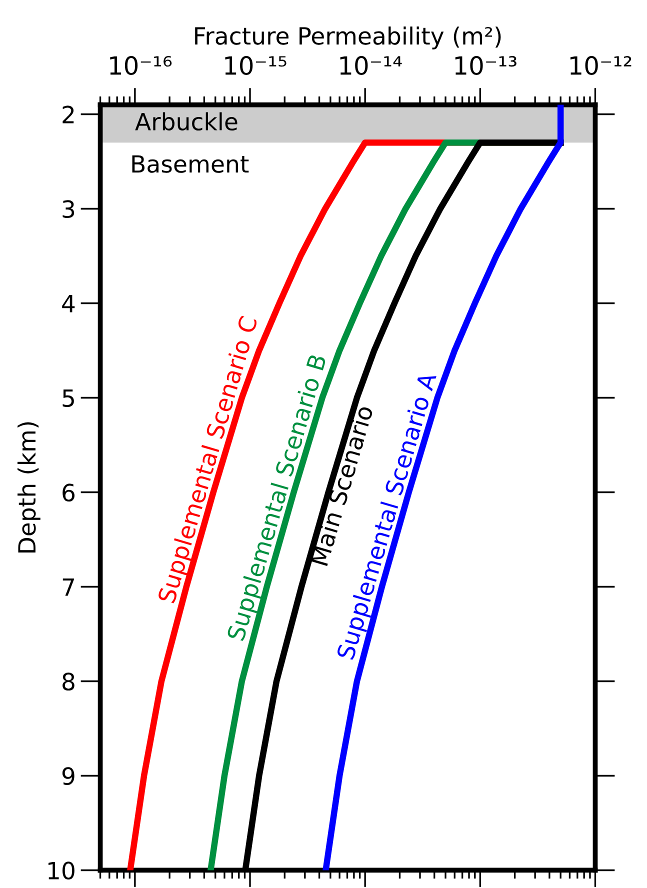 This screenshot has height=888, width=647. Describe the element at coordinates (68, 115) in the screenshot. I see `y-tick-label: 2` at that location.